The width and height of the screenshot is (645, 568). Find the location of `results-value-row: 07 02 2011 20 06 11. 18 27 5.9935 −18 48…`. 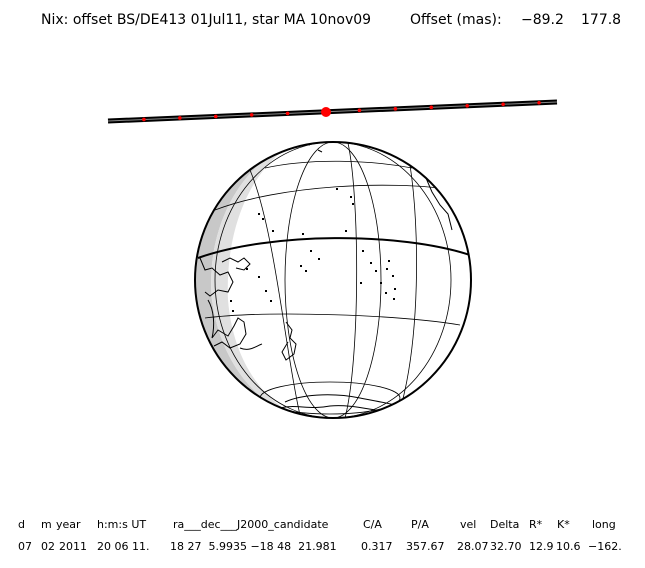

results-value-row: 07 02 2011 20 06 11. 18 27 5.9935 −18 48… is located at coordinates (322, 547).